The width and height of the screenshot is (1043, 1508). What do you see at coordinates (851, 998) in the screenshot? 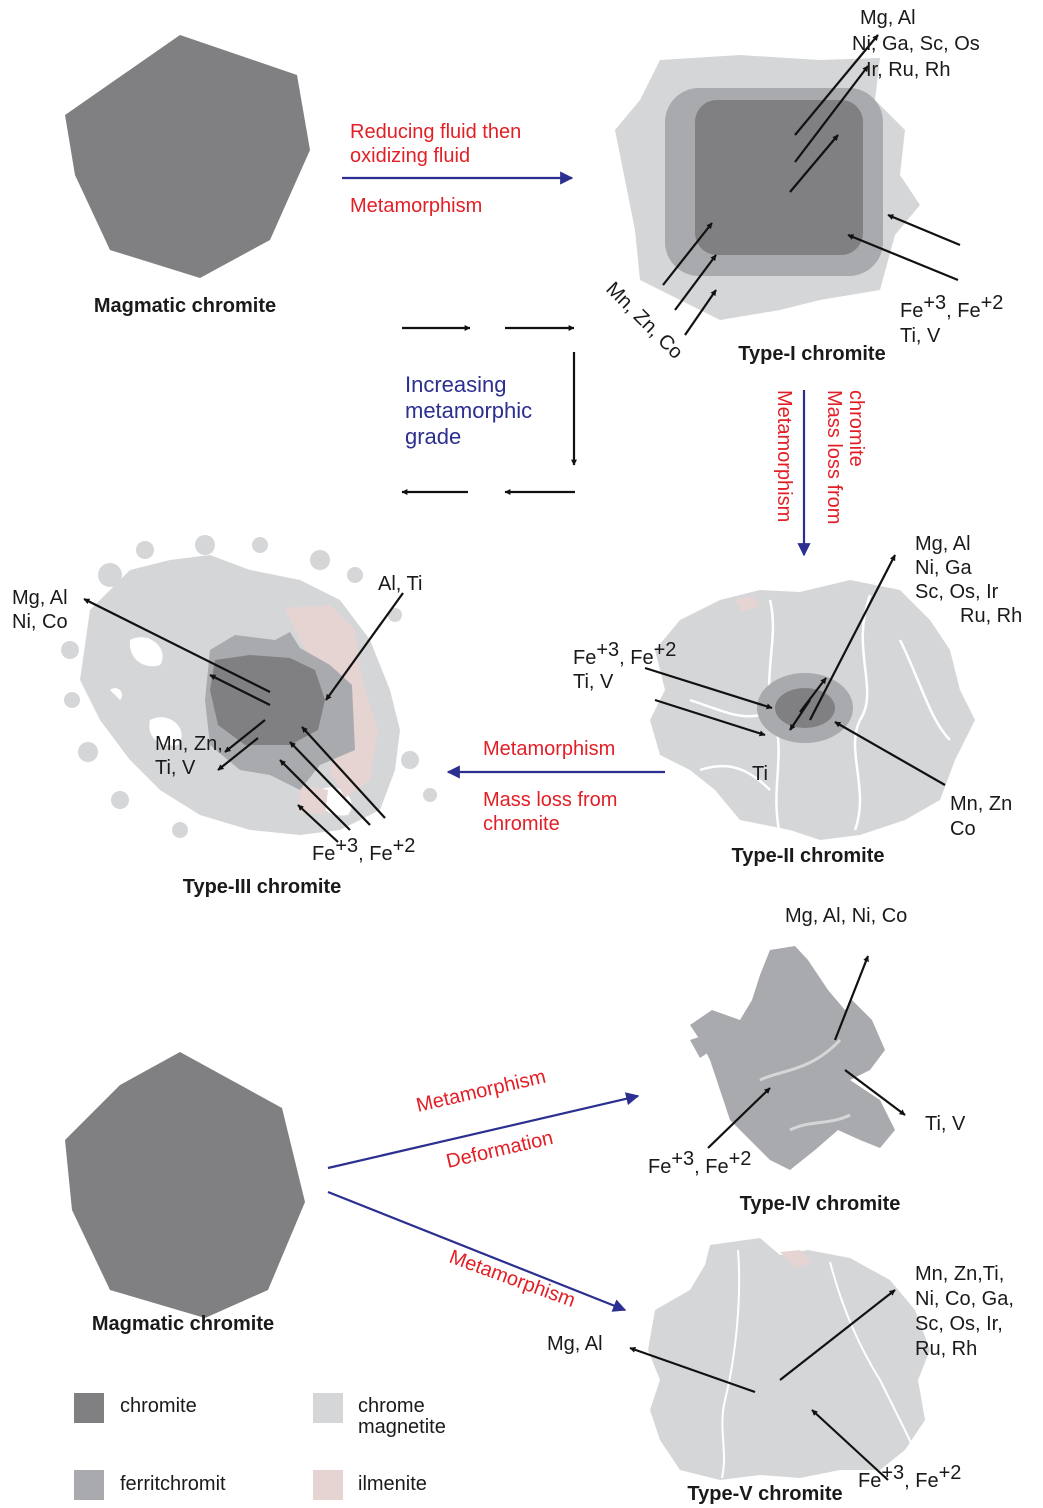
I see `type4-out-arrow-mg` at bounding box center [851, 998].